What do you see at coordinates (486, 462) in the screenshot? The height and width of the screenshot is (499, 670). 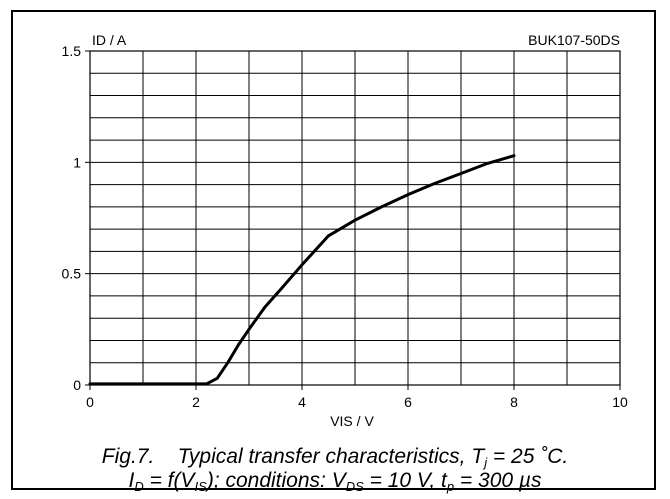 I see `caption-sub-j: j` at bounding box center [486, 462].